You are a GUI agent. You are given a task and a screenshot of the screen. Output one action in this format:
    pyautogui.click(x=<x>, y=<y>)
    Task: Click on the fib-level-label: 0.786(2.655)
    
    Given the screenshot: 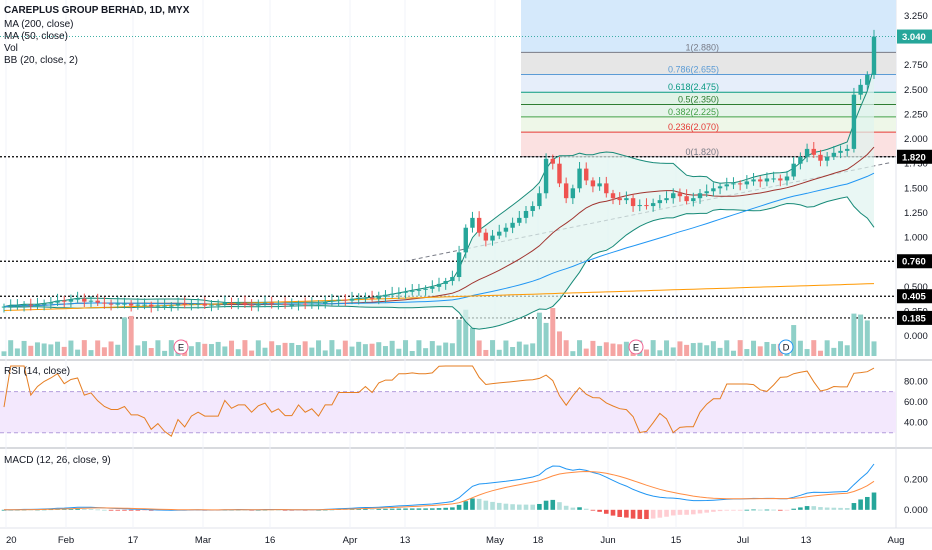 What is the action you would take?
    pyautogui.click(x=693, y=69)
    